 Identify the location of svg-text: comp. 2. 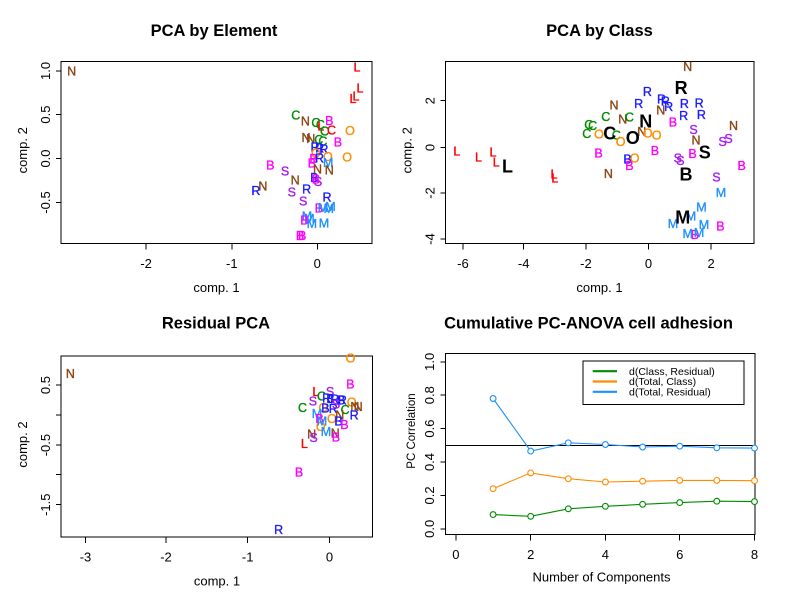
(22, 444).